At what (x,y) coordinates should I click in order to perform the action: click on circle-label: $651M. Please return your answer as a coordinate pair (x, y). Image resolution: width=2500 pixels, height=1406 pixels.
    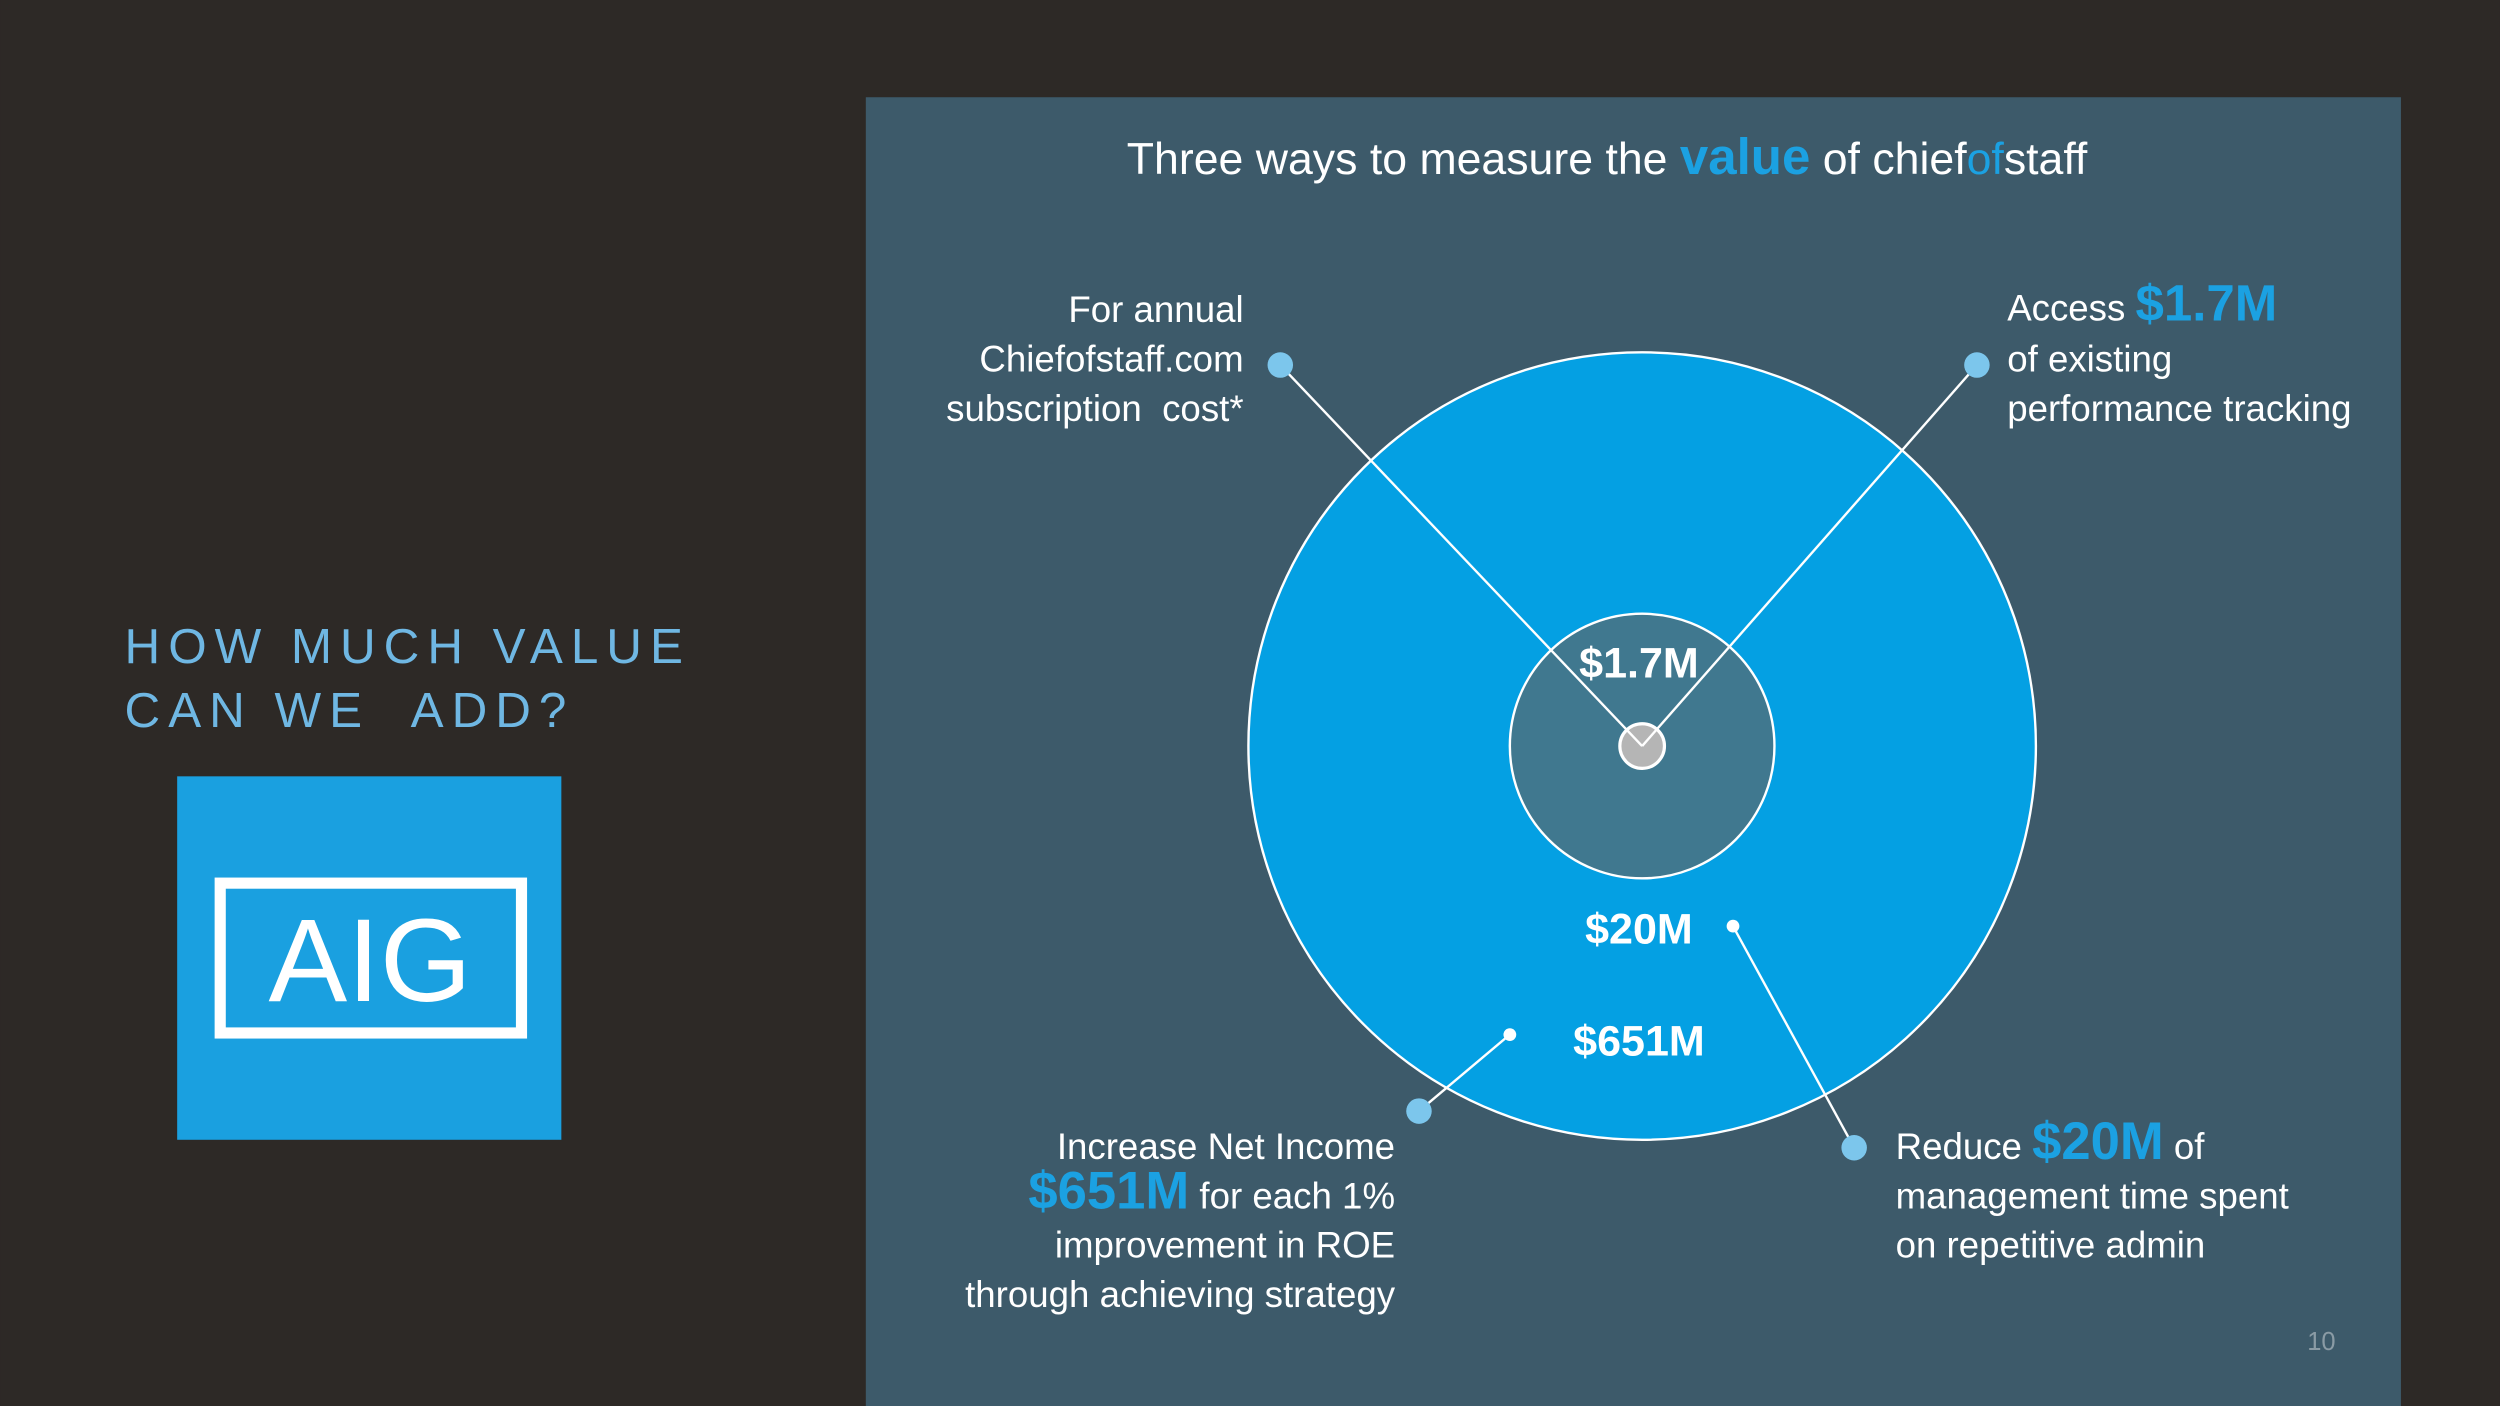
    Looking at the image, I should click on (1639, 1041).